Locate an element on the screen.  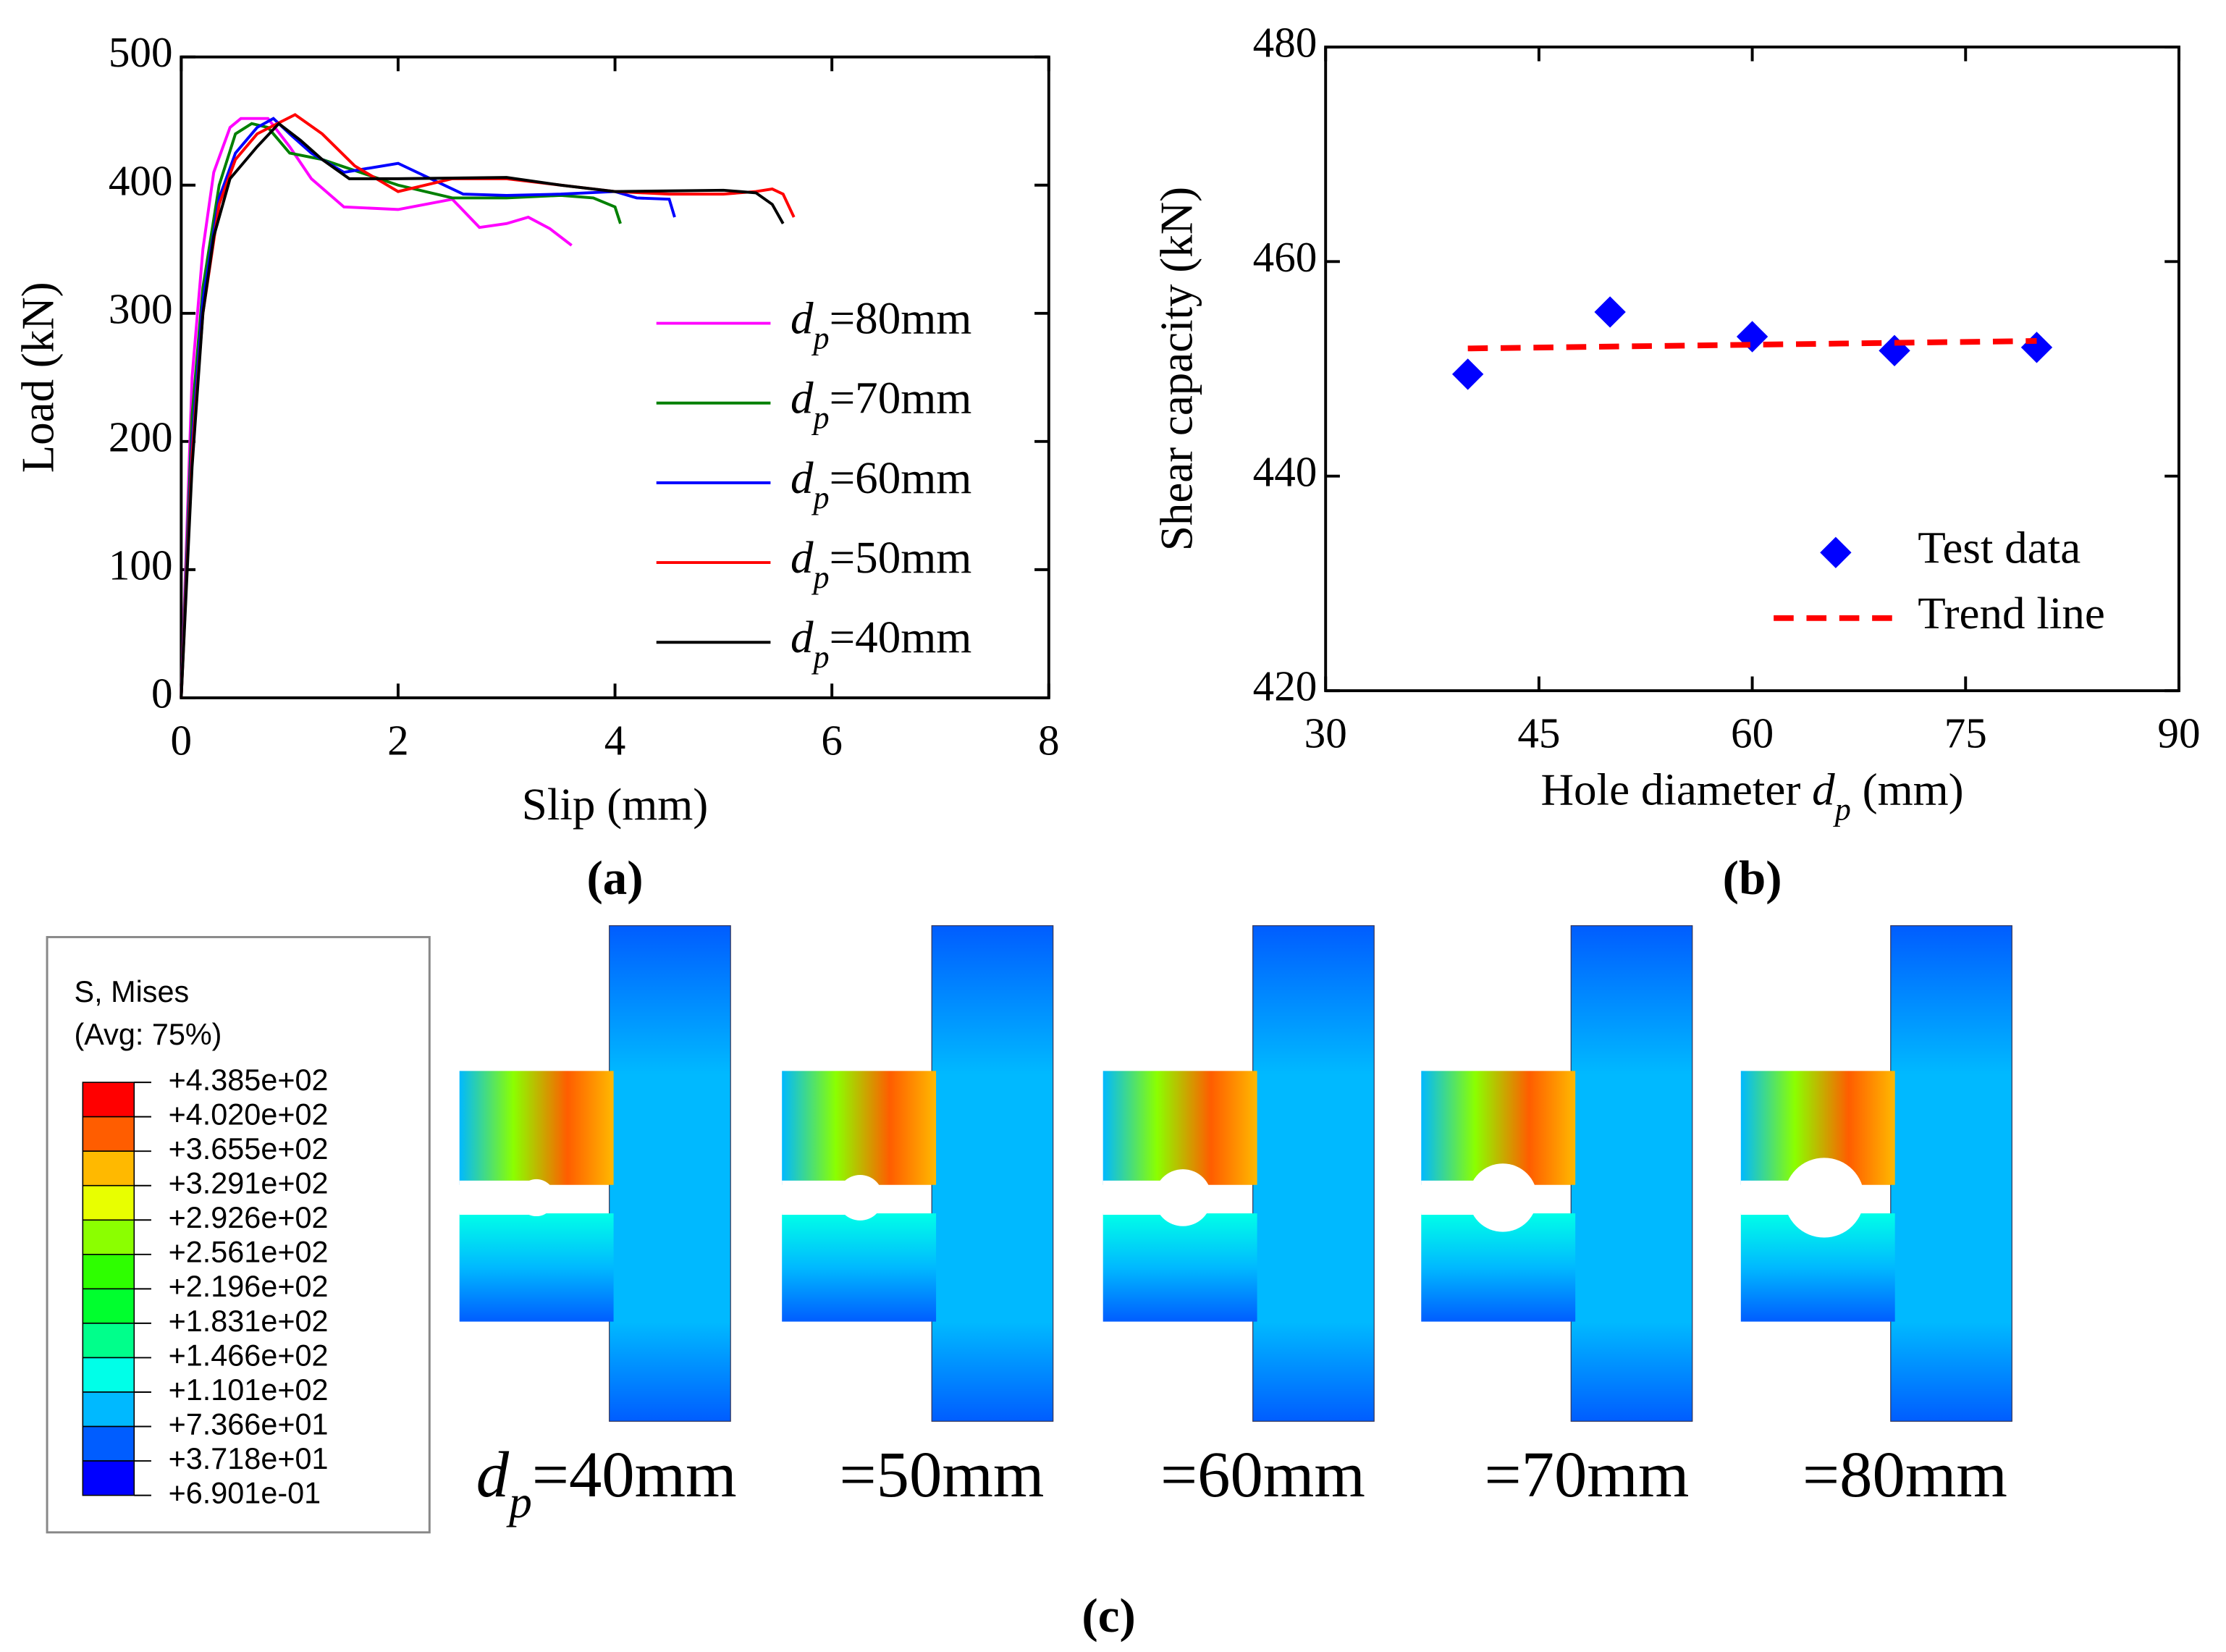
x-tick-label: 90 is located at coordinates (2178, 733).